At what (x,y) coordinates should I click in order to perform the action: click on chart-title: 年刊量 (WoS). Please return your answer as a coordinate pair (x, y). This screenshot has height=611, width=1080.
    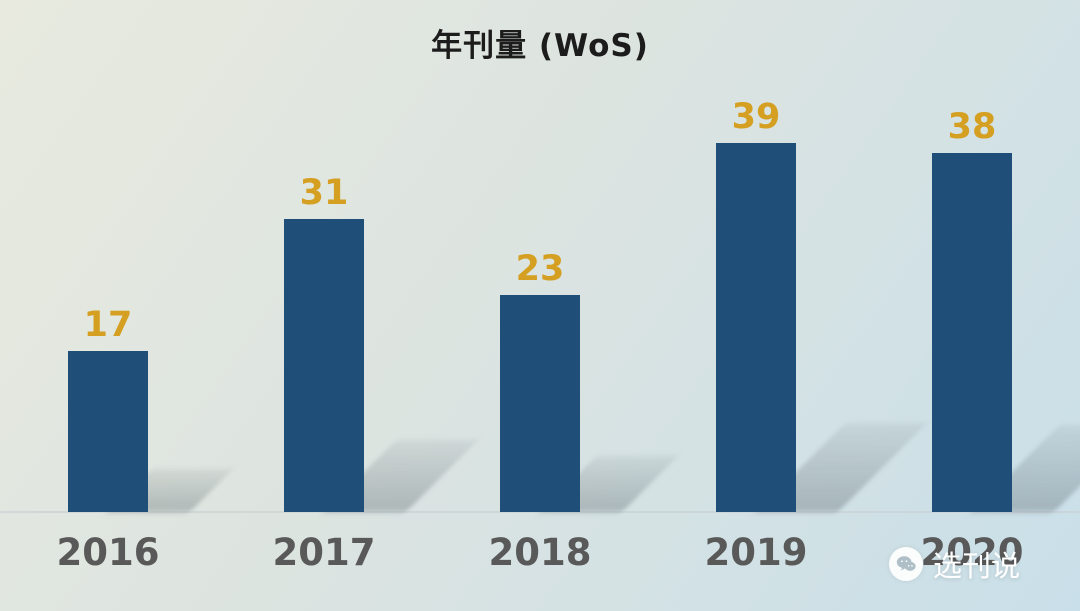
    Looking at the image, I should click on (540, 46).